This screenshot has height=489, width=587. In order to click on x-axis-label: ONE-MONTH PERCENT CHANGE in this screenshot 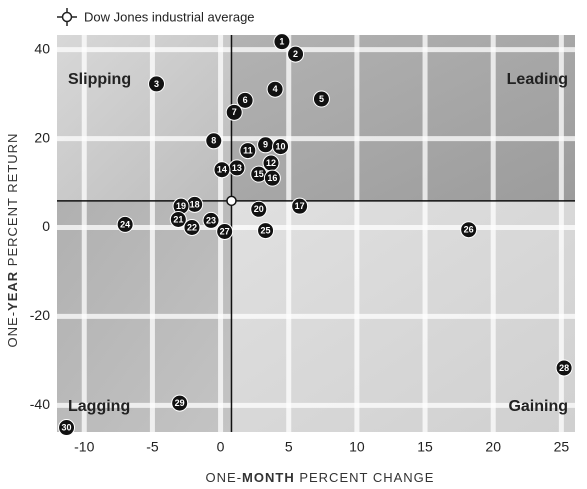, I will do `click(320, 477)`.